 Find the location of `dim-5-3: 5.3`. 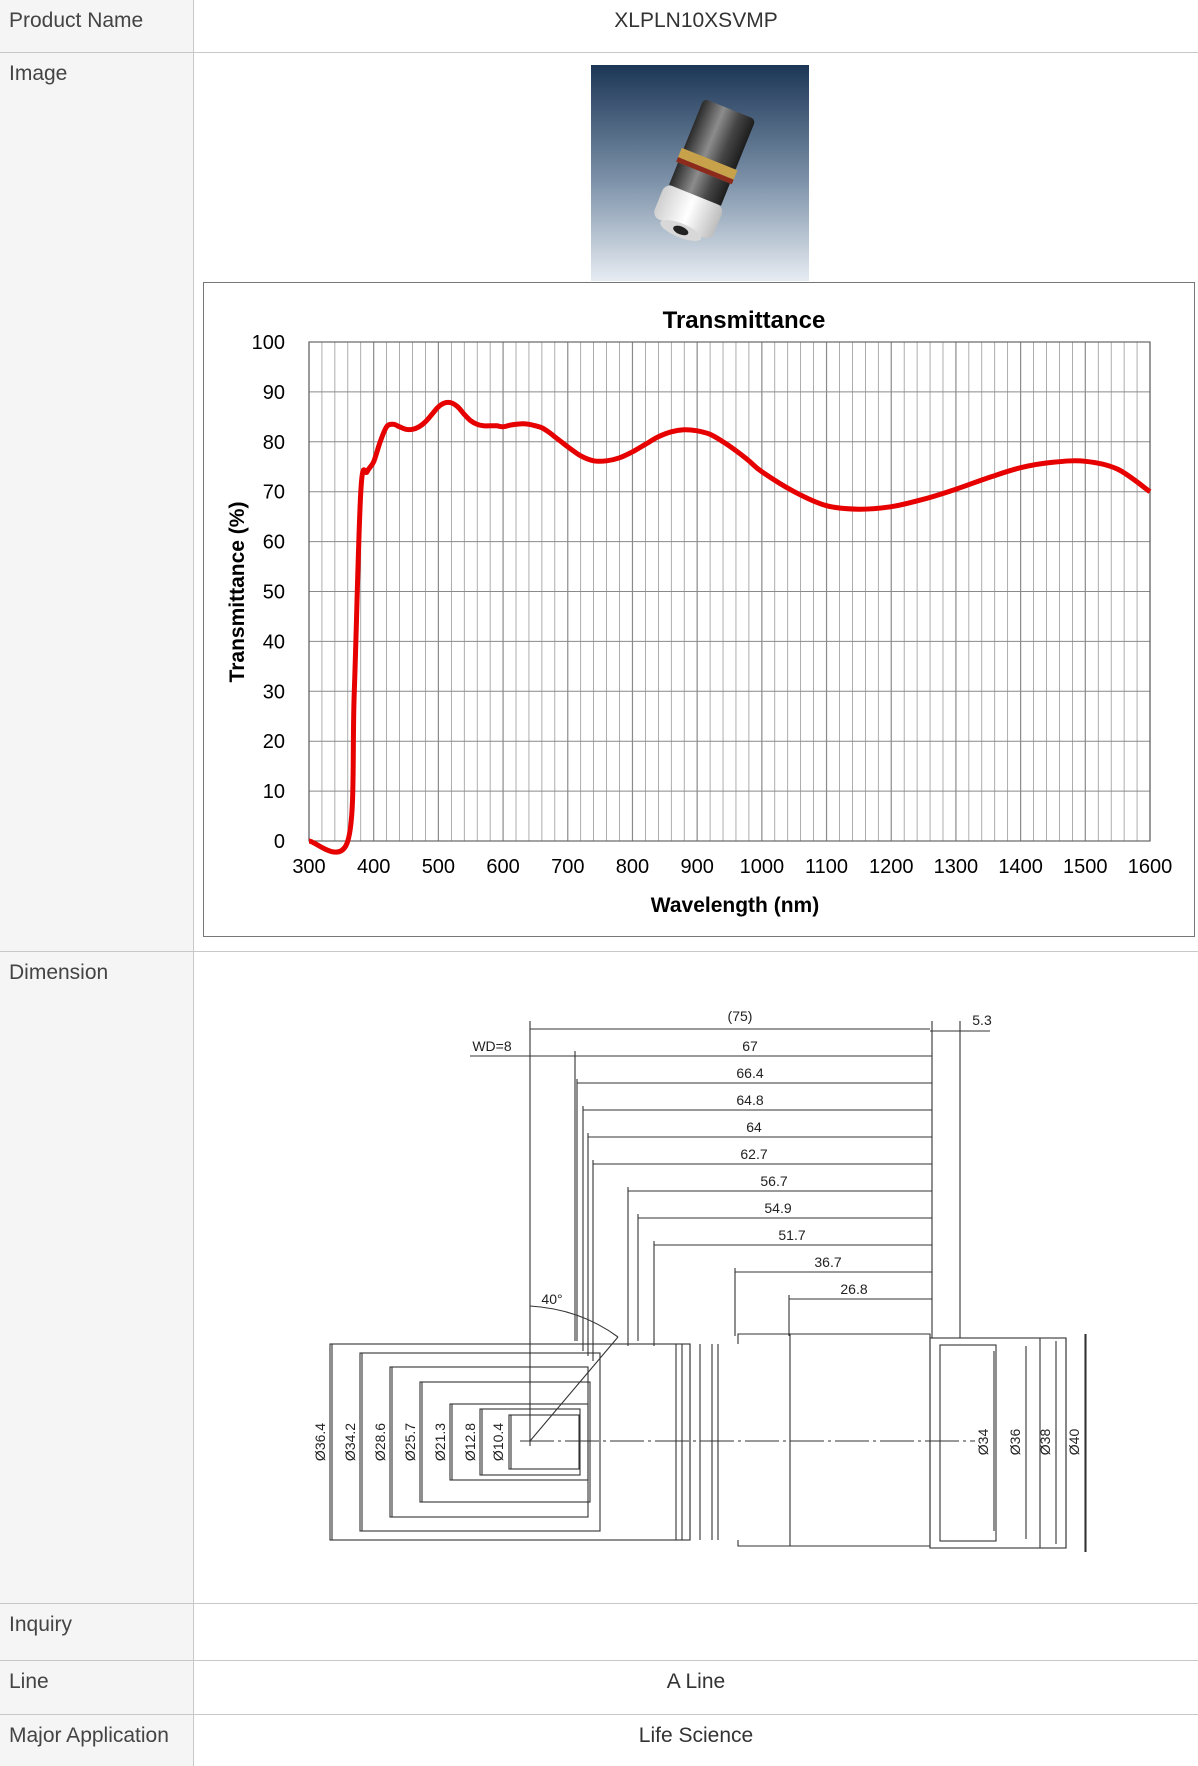

dim-5-3: 5.3 is located at coordinates (982, 1020).